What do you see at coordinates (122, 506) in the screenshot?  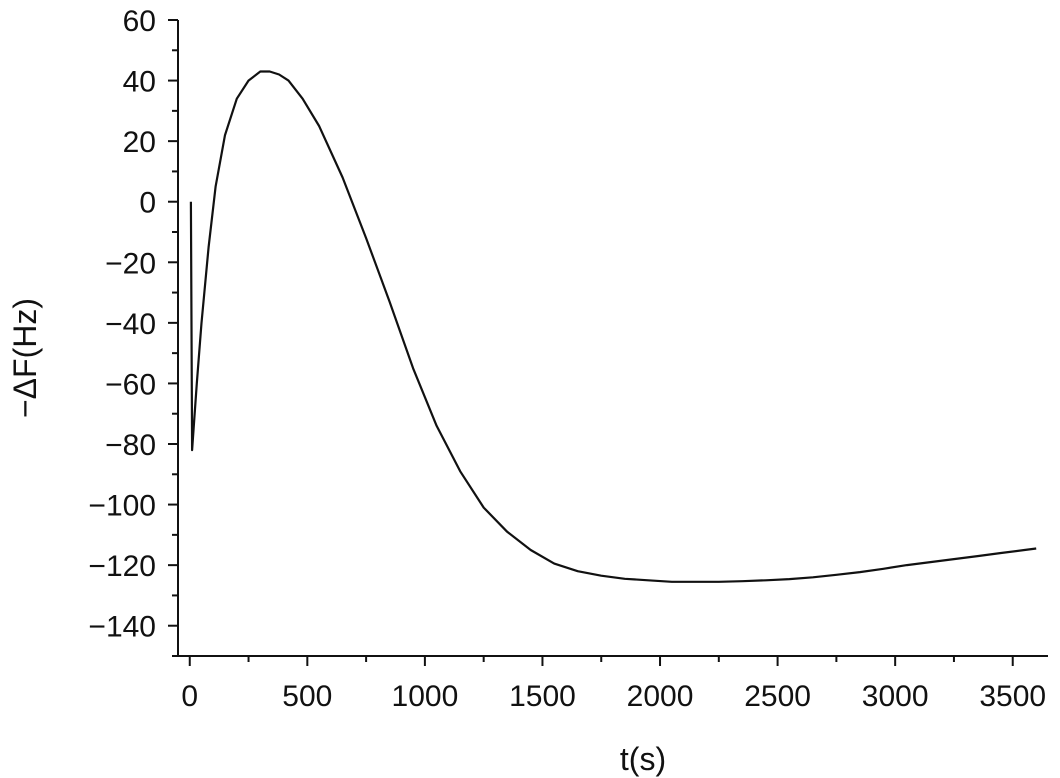 I see `y-tick-label: −100` at bounding box center [122, 506].